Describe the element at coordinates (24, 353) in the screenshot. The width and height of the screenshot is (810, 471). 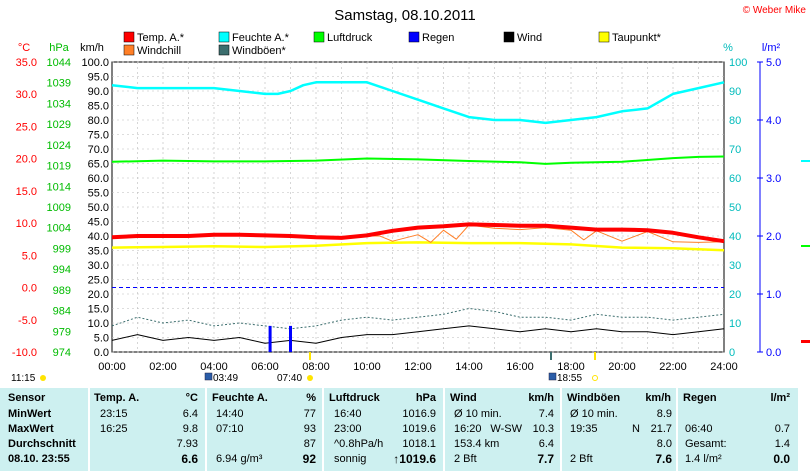
I see `temp-tick-label: -10.0` at that location.